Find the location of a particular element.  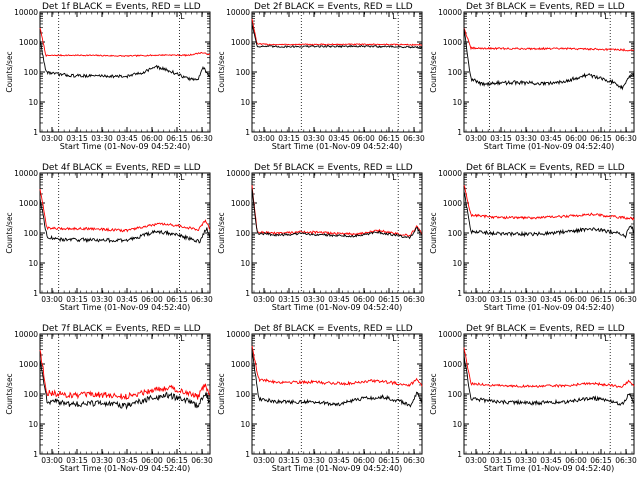

plot-title: Det 2f BLACK = Events, RED = LLD is located at coordinates (333, 7).